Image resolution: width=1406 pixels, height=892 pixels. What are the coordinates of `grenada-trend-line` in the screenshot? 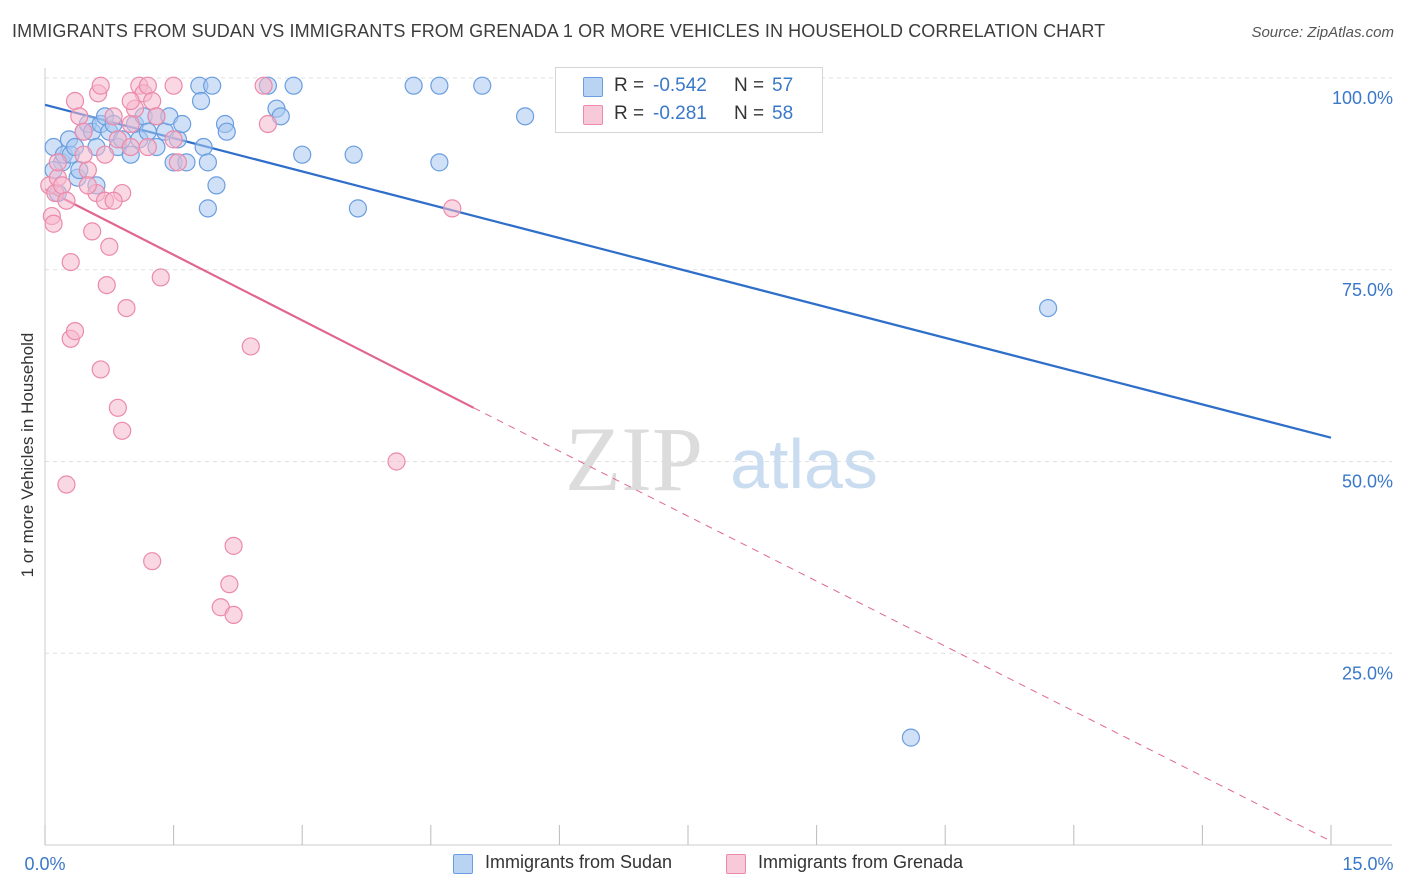 It's located at (259, 298).